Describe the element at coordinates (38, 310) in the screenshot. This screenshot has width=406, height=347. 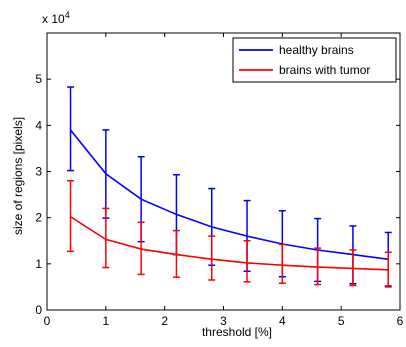
I see `y-tick-label: 0` at that location.